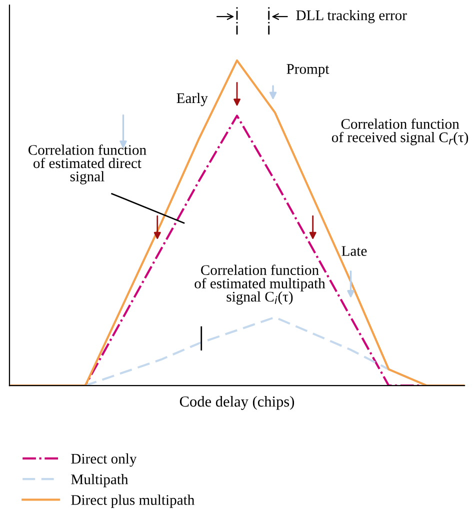  Describe the element at coordinates (87, 164) in the screenshot. I see `annotation: Correlation function of estimated direct signal` at that location.